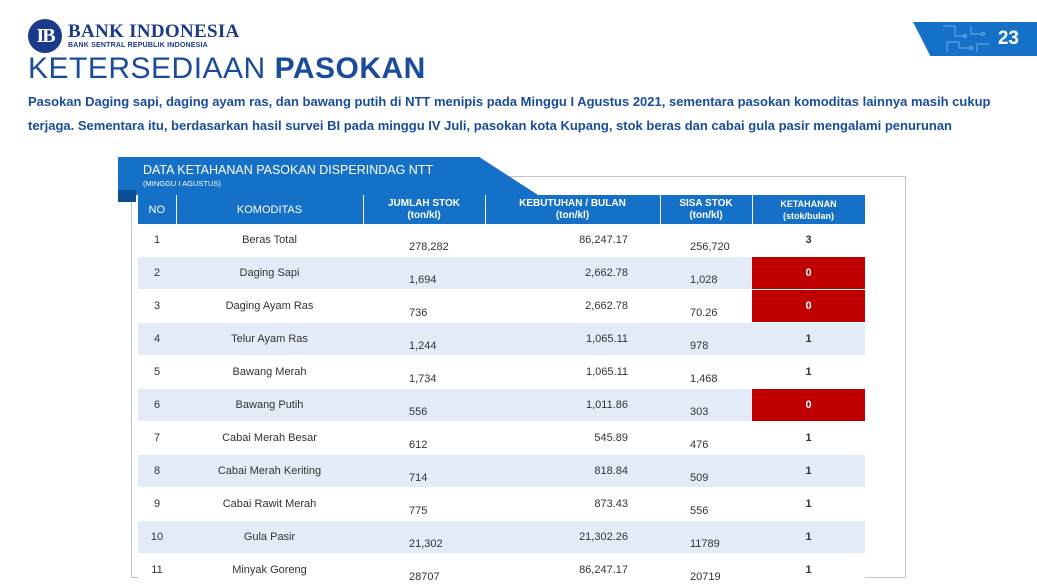  I want to click on cell-no: 3, so click(157, 306).